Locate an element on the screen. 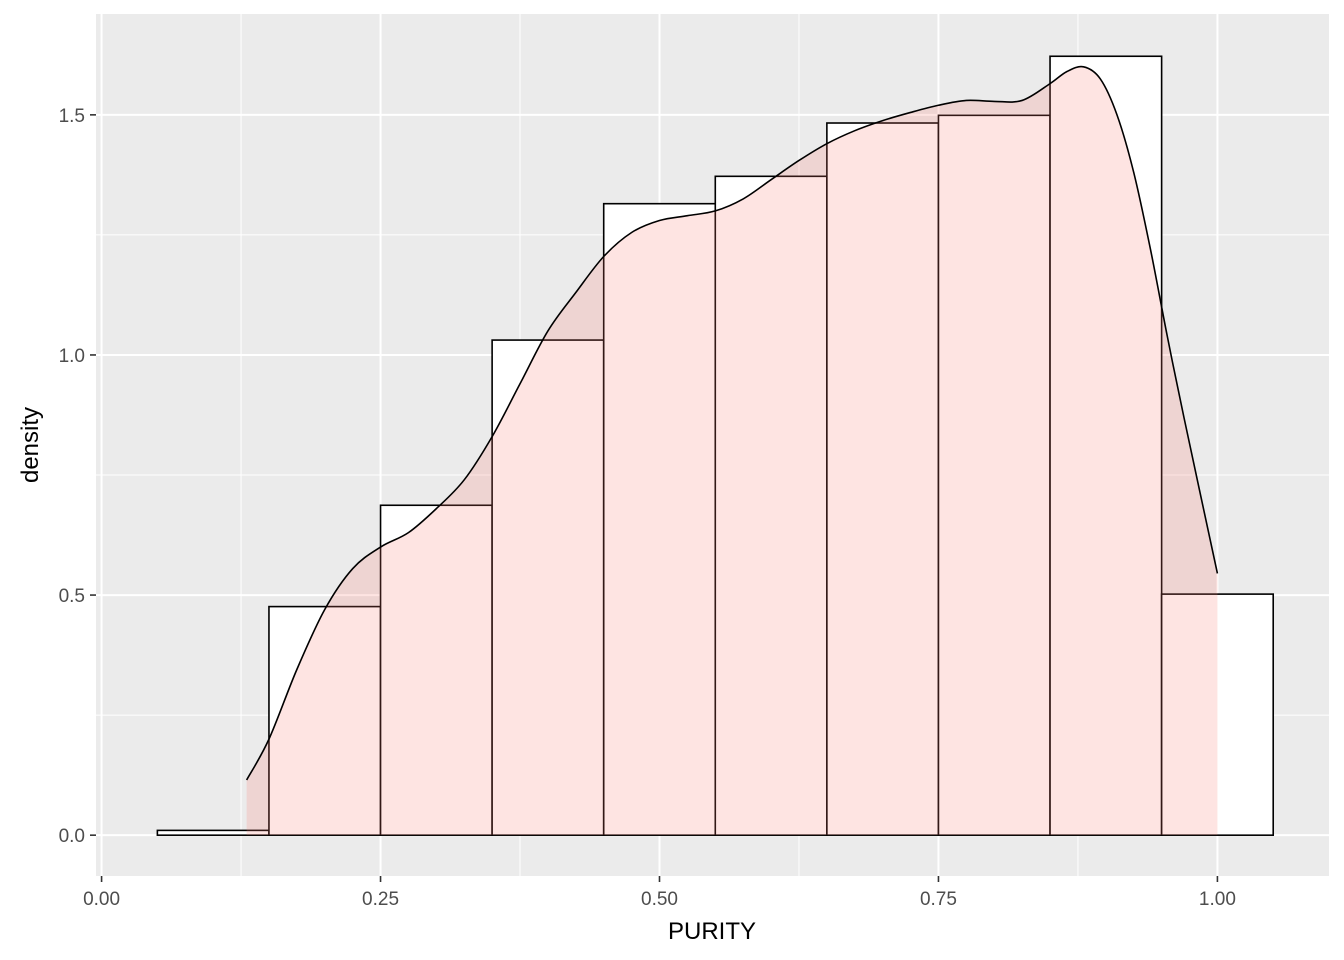 The height and width of the screenshot is (960, 1344). y-tick-label: 0.5 is located at coordinates (72, 596).